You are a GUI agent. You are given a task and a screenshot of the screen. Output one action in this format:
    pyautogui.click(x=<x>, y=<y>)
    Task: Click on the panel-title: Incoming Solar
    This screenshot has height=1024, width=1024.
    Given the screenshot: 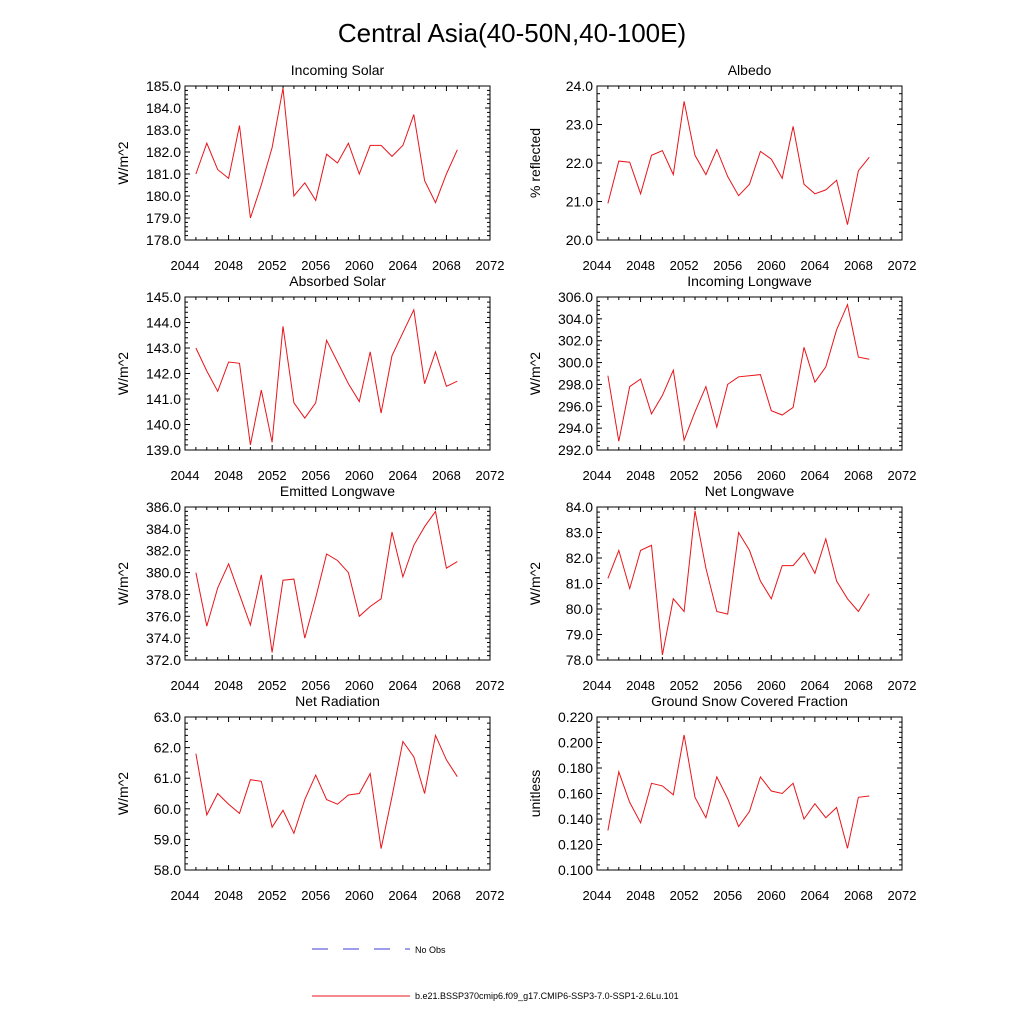 What is the action you would take?
    pyautogui.click(x=338, y=70)
    